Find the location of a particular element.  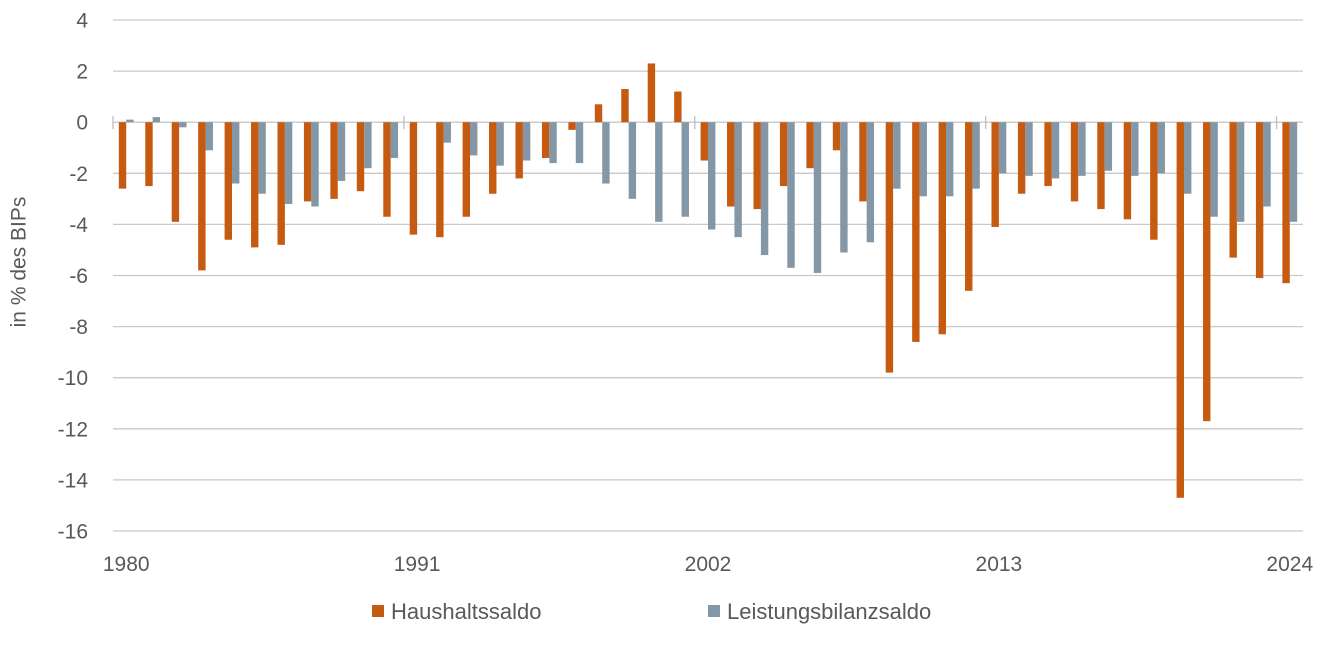

legend-label-leistungsbilanzsaldo: Leistungsbilanzsaldo is located at coordinates (829, 611).